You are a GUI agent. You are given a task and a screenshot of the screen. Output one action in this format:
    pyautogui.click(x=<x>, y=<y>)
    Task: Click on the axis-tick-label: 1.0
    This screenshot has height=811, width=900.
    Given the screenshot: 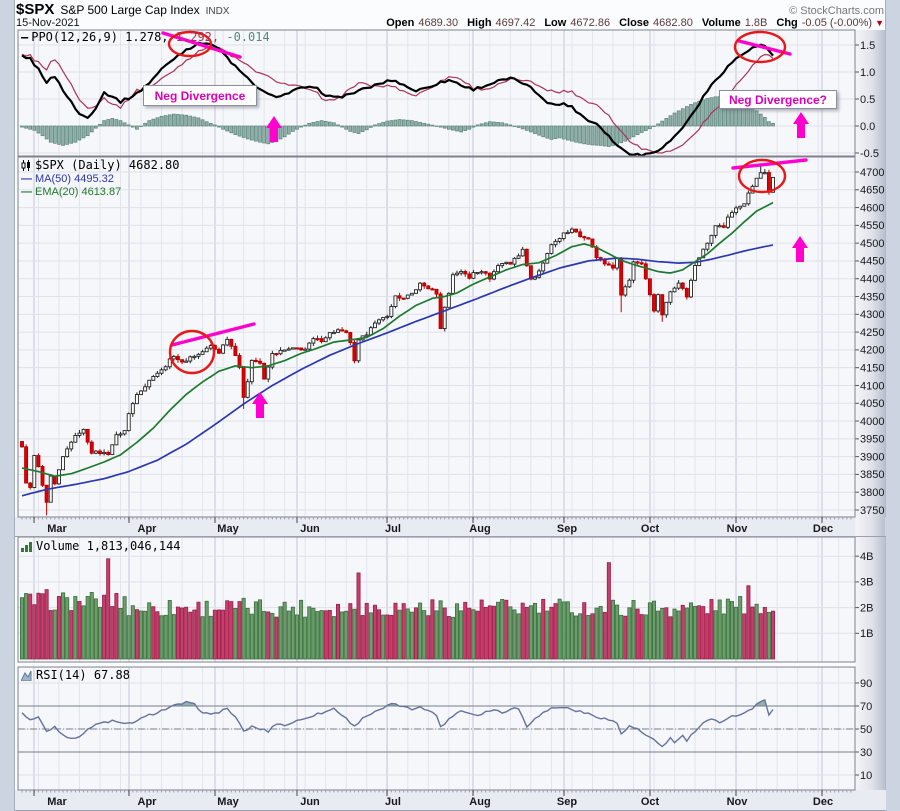 What is the action you would take?
    pyautogui.click(x=867, y=73)
    